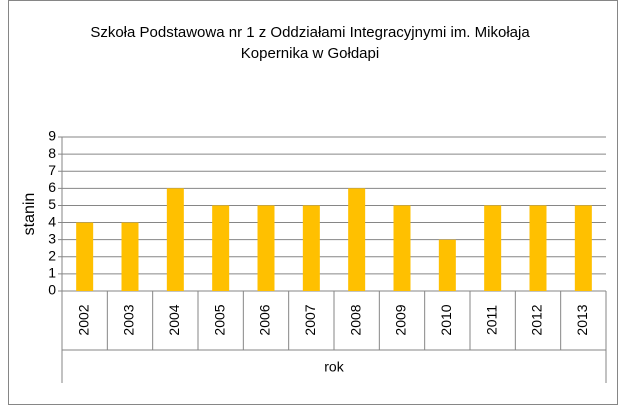  I want to click on y-tick-label: 3, so click(52, 238).